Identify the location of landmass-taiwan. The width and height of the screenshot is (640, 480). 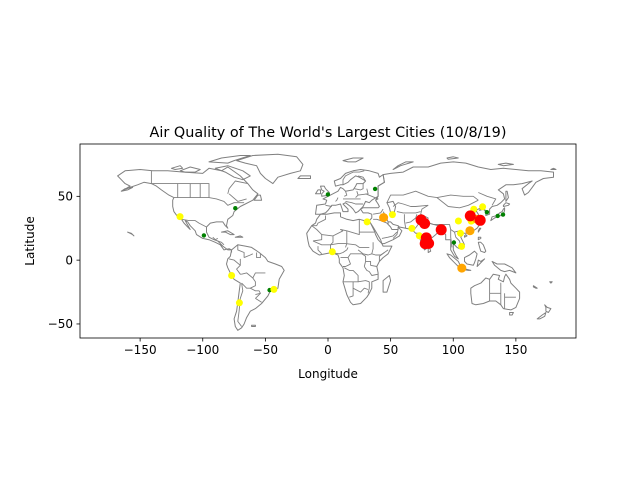
(479, 230).